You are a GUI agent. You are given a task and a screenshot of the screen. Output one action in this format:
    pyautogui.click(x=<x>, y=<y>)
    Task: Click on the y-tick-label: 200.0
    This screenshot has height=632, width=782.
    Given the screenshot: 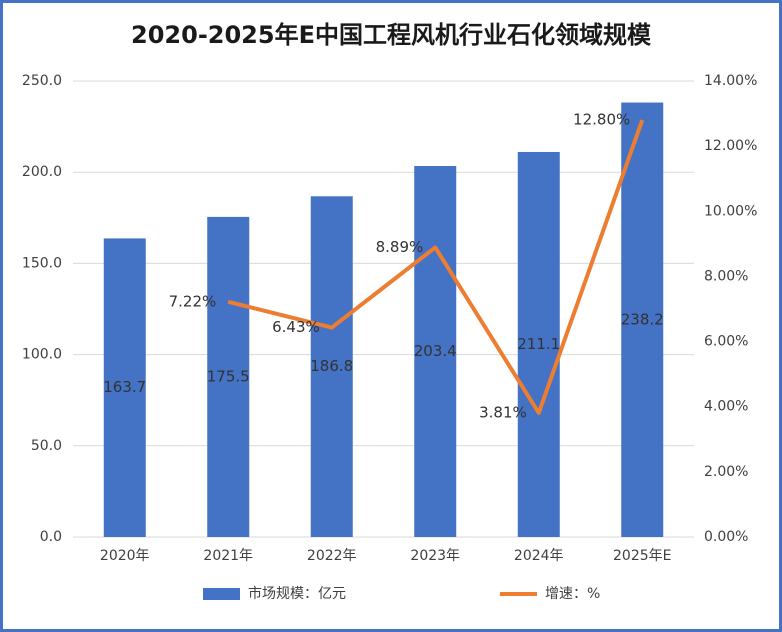 What is the action you would take?
    pyautogui.click(x=42, y=172)
    